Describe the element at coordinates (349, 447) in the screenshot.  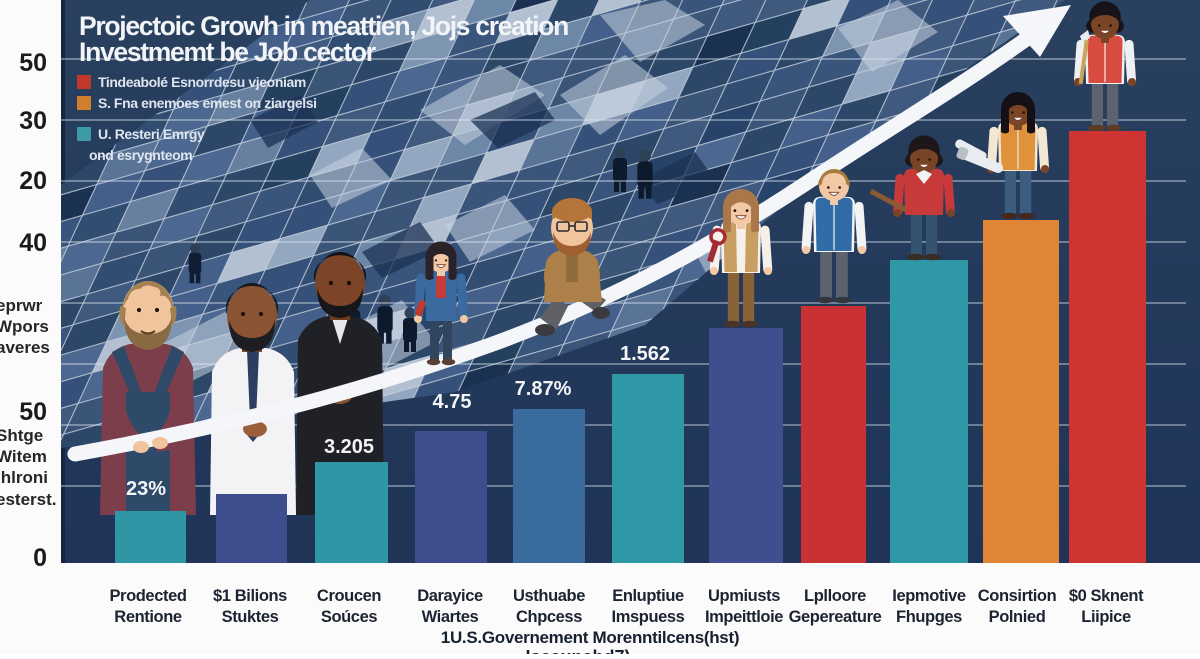
I see `svg-text: 3.205` at that location.